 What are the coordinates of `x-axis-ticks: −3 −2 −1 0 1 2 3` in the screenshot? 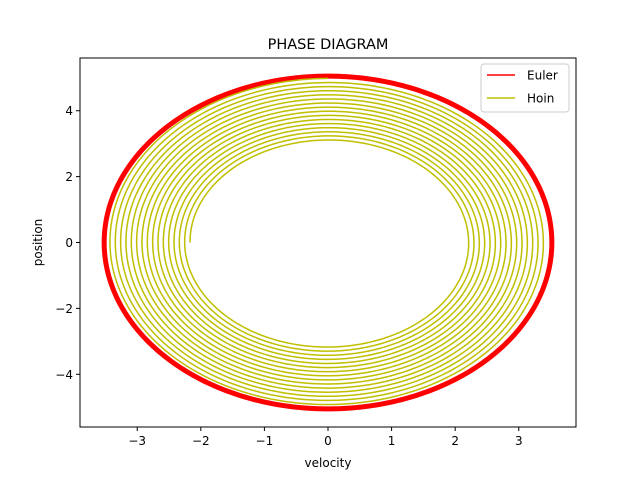 It's located at (325, 437).